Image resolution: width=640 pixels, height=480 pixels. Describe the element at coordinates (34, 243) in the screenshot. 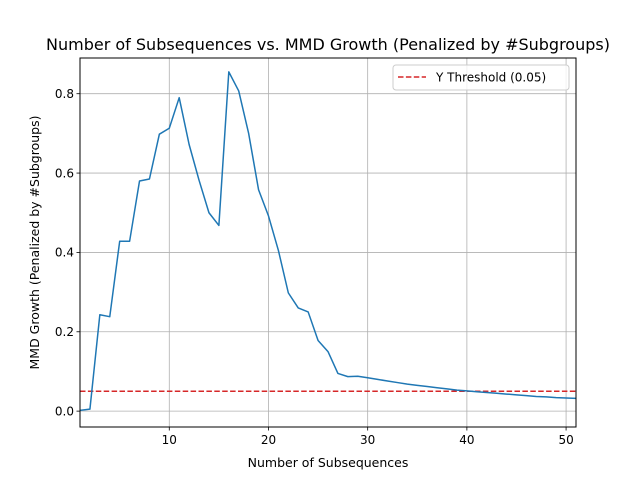

I see `y-axis-label: MMD Growth (Penalized by #Subgroups)` at that location.